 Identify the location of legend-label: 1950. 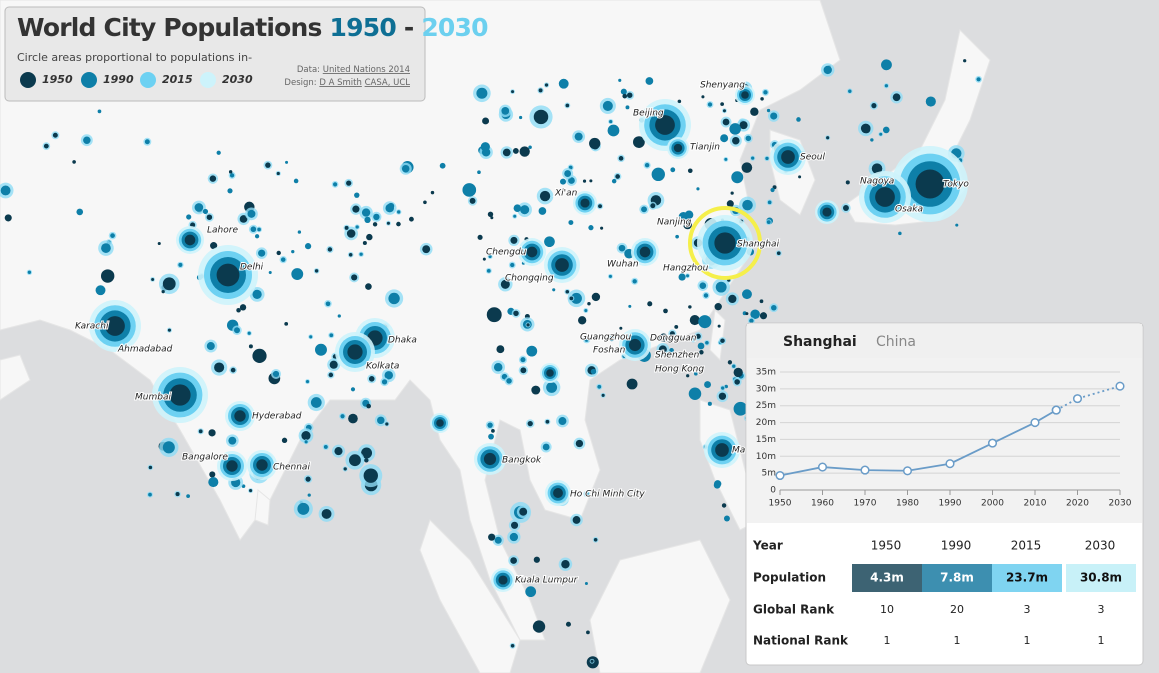
(57, 79).